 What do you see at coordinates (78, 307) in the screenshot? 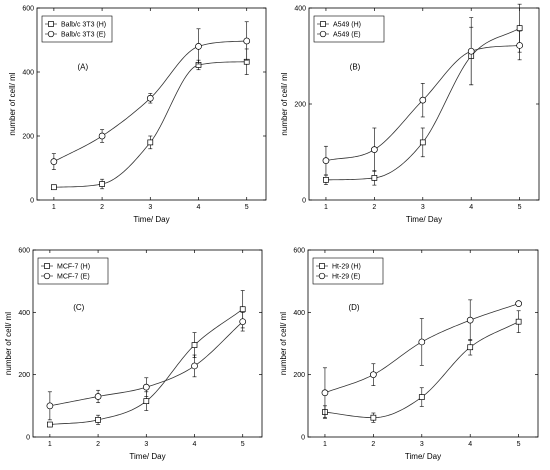
I see `panel-label: (C)` at bounding box center [78, 307].